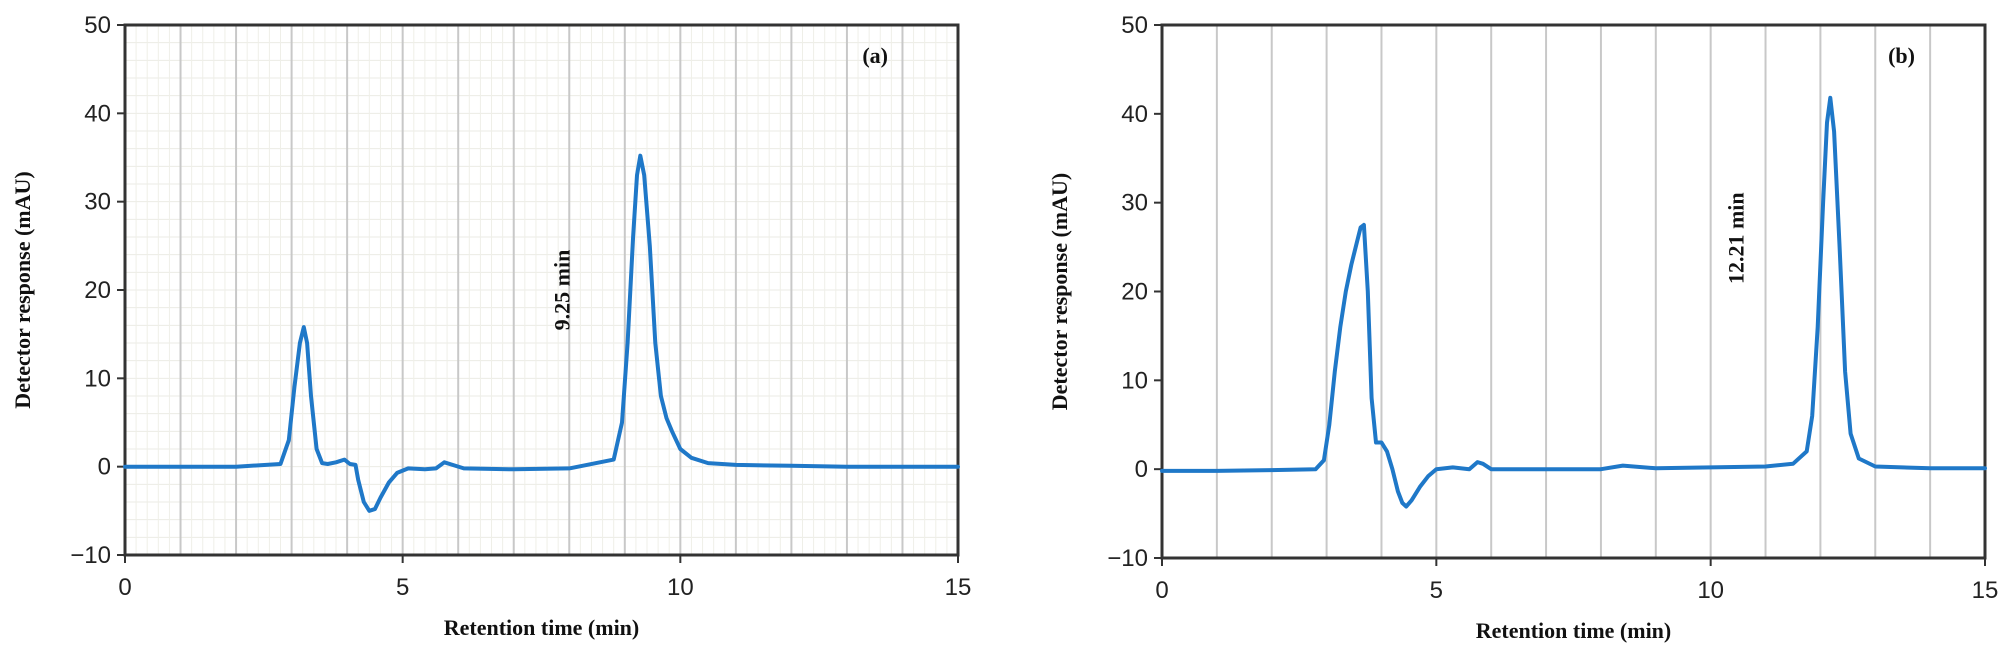  Describe the element at coordinates (1736, 238) in the screenshot. I see `peak-annotation: 12.21 min` at that location.